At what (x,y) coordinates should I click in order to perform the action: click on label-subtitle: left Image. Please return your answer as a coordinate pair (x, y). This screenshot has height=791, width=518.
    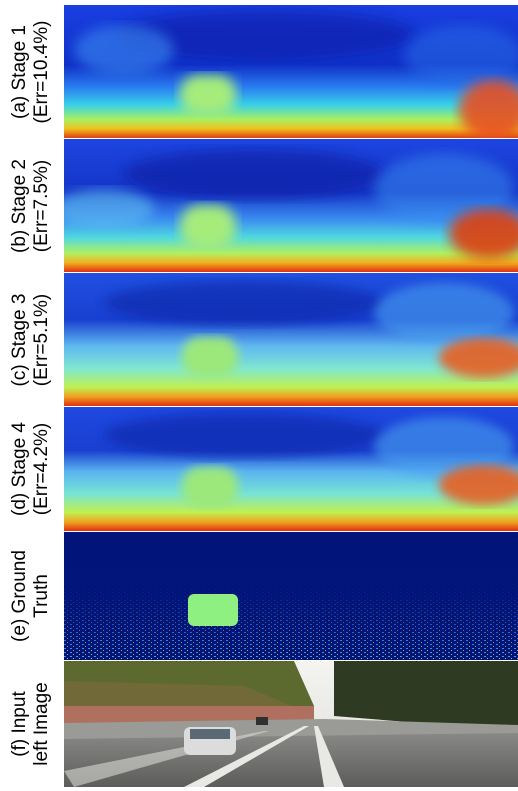
    Looking at the image, I should click on (41, 724).